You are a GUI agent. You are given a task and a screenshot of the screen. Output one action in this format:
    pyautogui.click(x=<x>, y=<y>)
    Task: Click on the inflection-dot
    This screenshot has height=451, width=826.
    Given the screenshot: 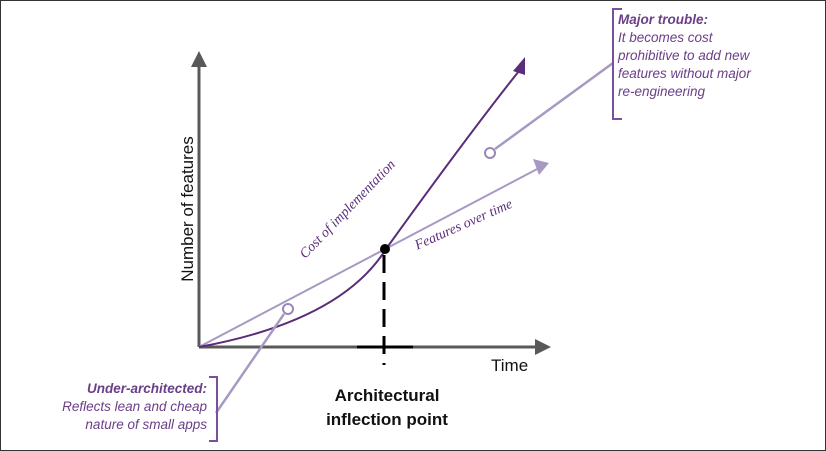 What is the action you would take?
    pyautogui.click(x=385, y=249)
    